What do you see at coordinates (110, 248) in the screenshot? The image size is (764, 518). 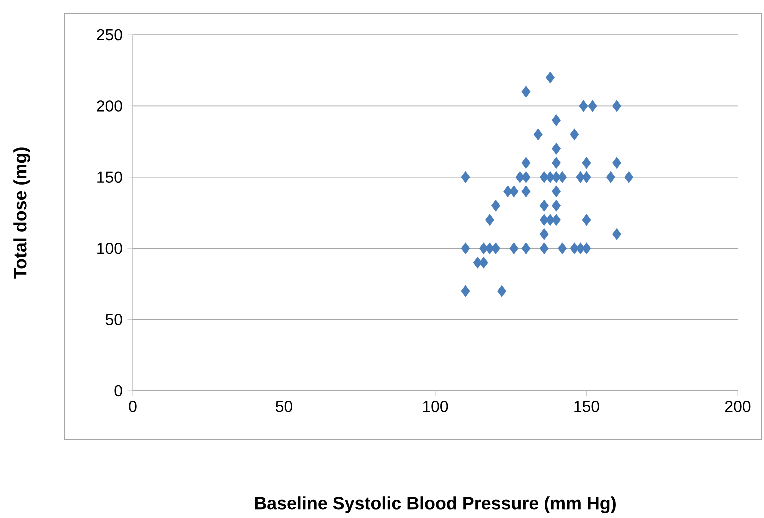 I see `y-tick-label: 100` at bounding box center [110, 248].